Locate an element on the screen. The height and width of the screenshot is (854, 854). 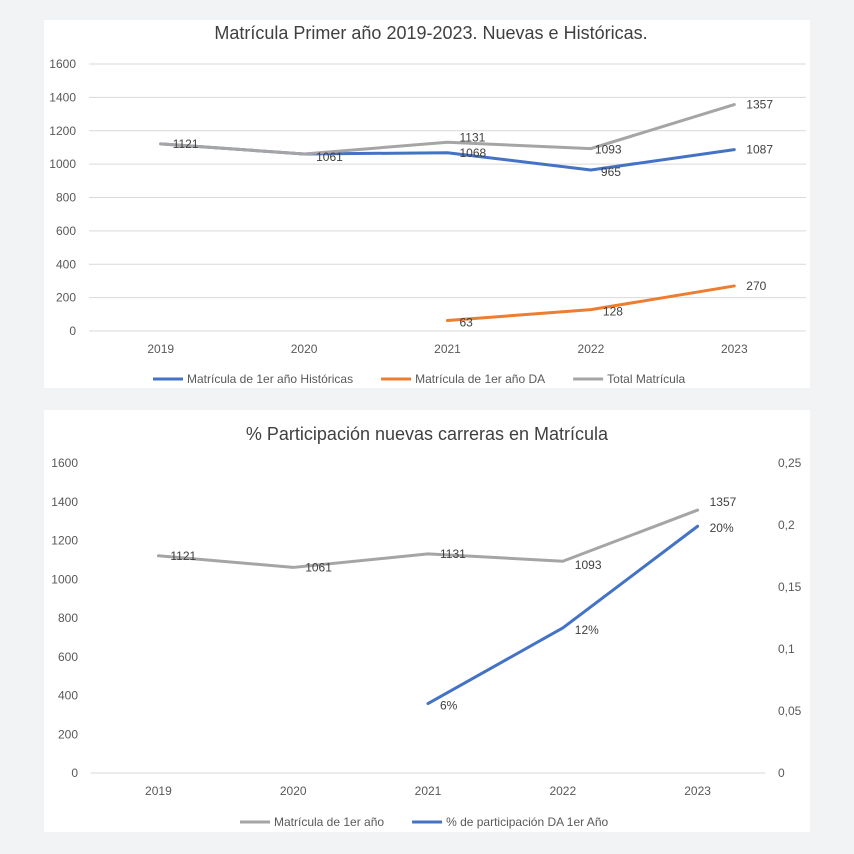
legend-label: Matrícula de 1er año is located at coordinates (329, 822).